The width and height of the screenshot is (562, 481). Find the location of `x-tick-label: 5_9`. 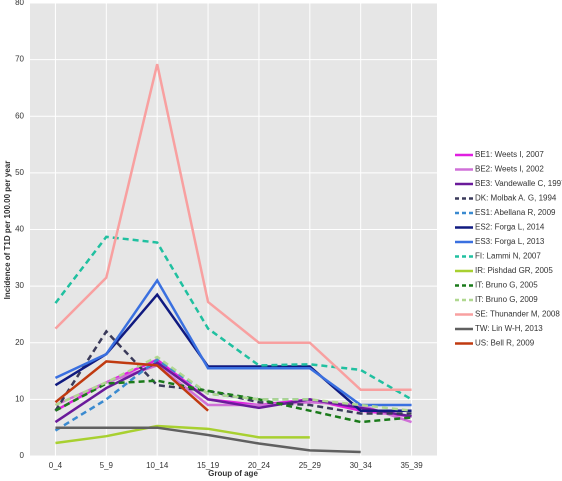

x-tick-label: 5_9 is located at coordinates (107, 465).